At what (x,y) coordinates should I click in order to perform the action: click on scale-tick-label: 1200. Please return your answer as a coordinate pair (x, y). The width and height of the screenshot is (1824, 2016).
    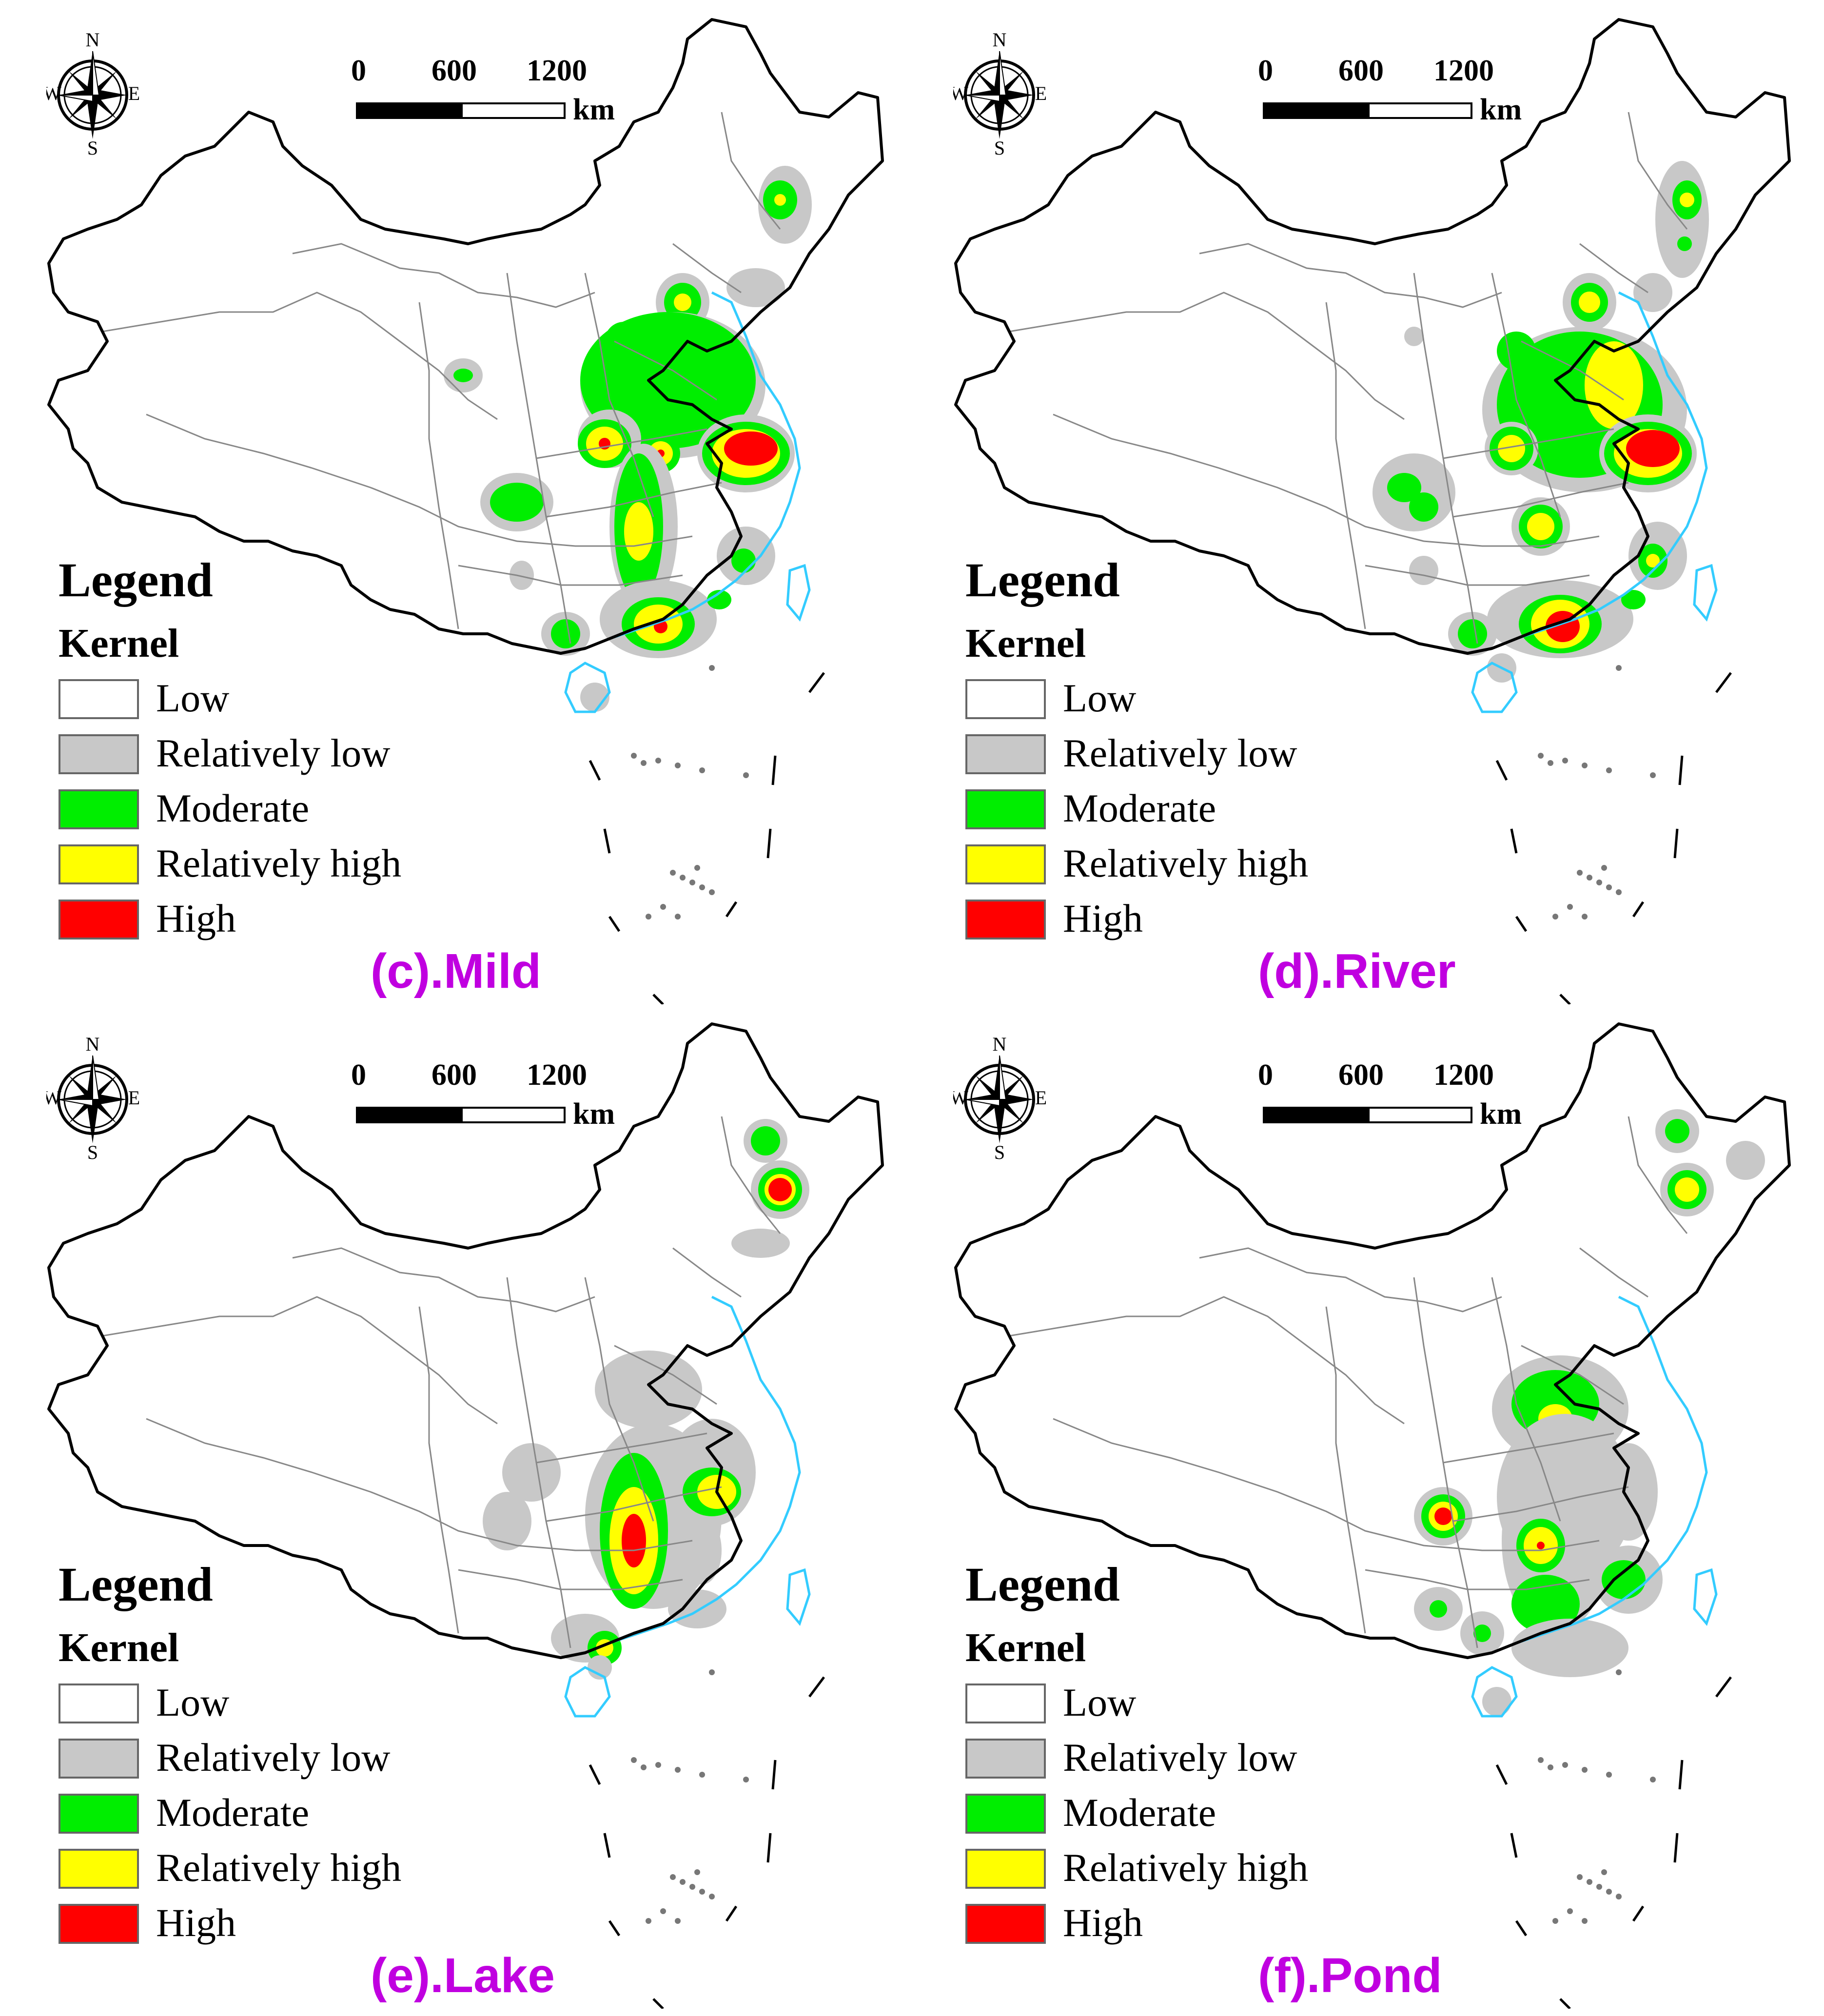
    Looking at the image, I should click on (1464, 1075).